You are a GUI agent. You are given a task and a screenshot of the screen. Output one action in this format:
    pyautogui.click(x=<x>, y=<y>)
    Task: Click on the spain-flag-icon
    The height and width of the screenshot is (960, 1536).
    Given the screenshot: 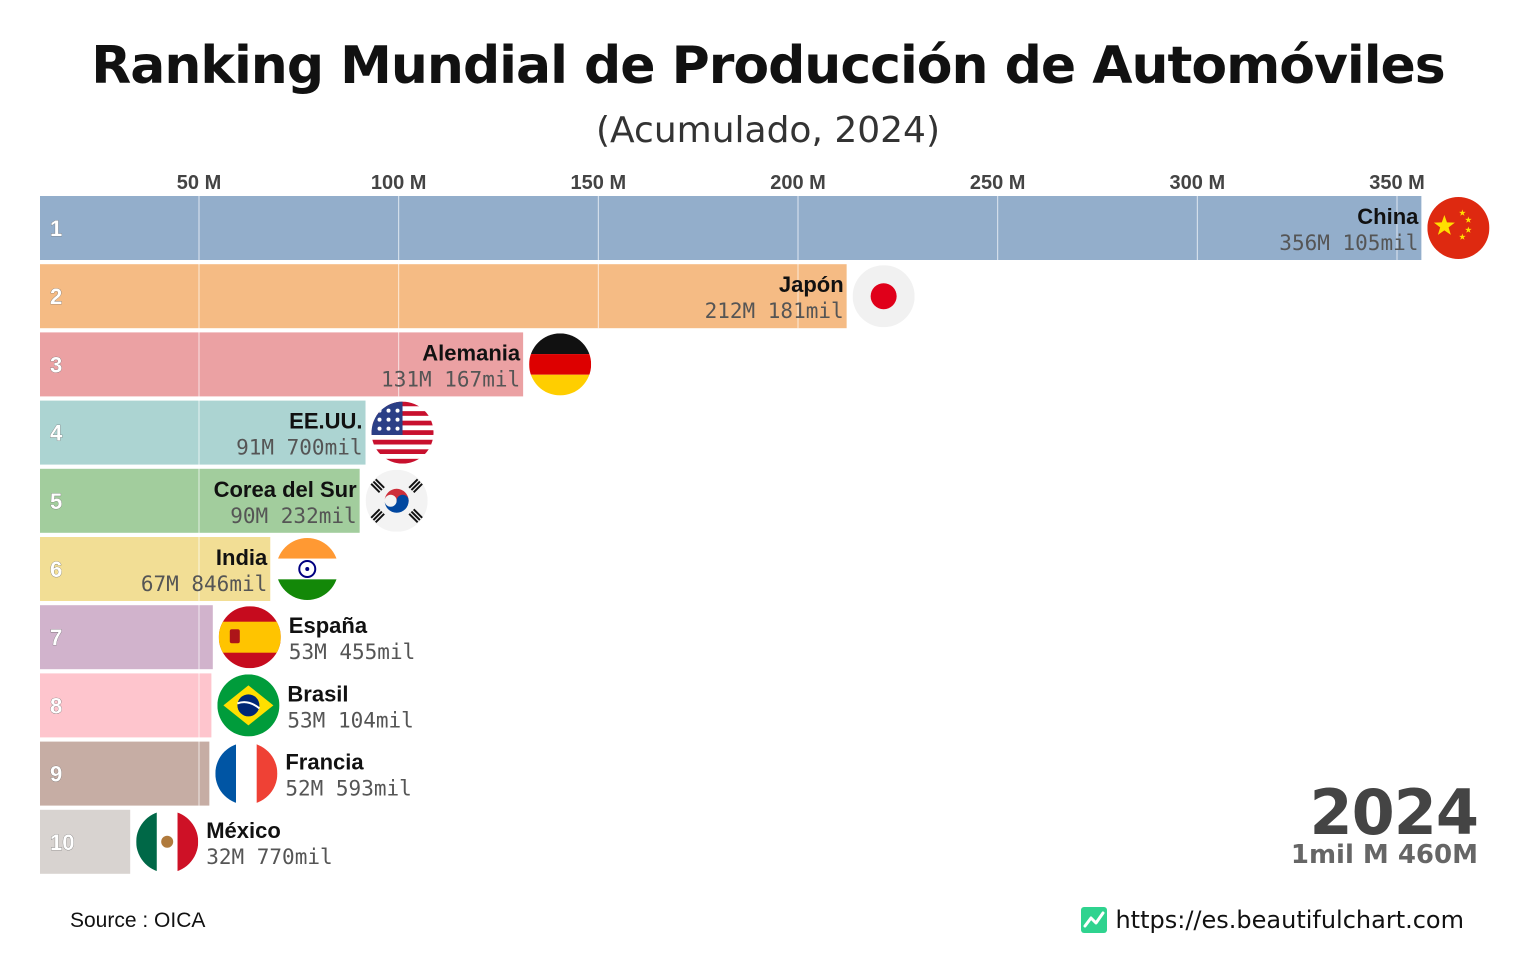 What is the action you would take?
    pyautogui.click(x=249, y=637)
    